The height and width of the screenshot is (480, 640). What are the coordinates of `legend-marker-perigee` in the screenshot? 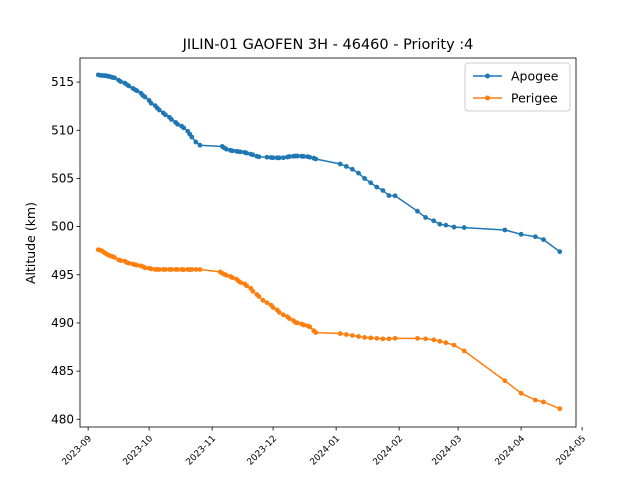 It's located at (487, 98).